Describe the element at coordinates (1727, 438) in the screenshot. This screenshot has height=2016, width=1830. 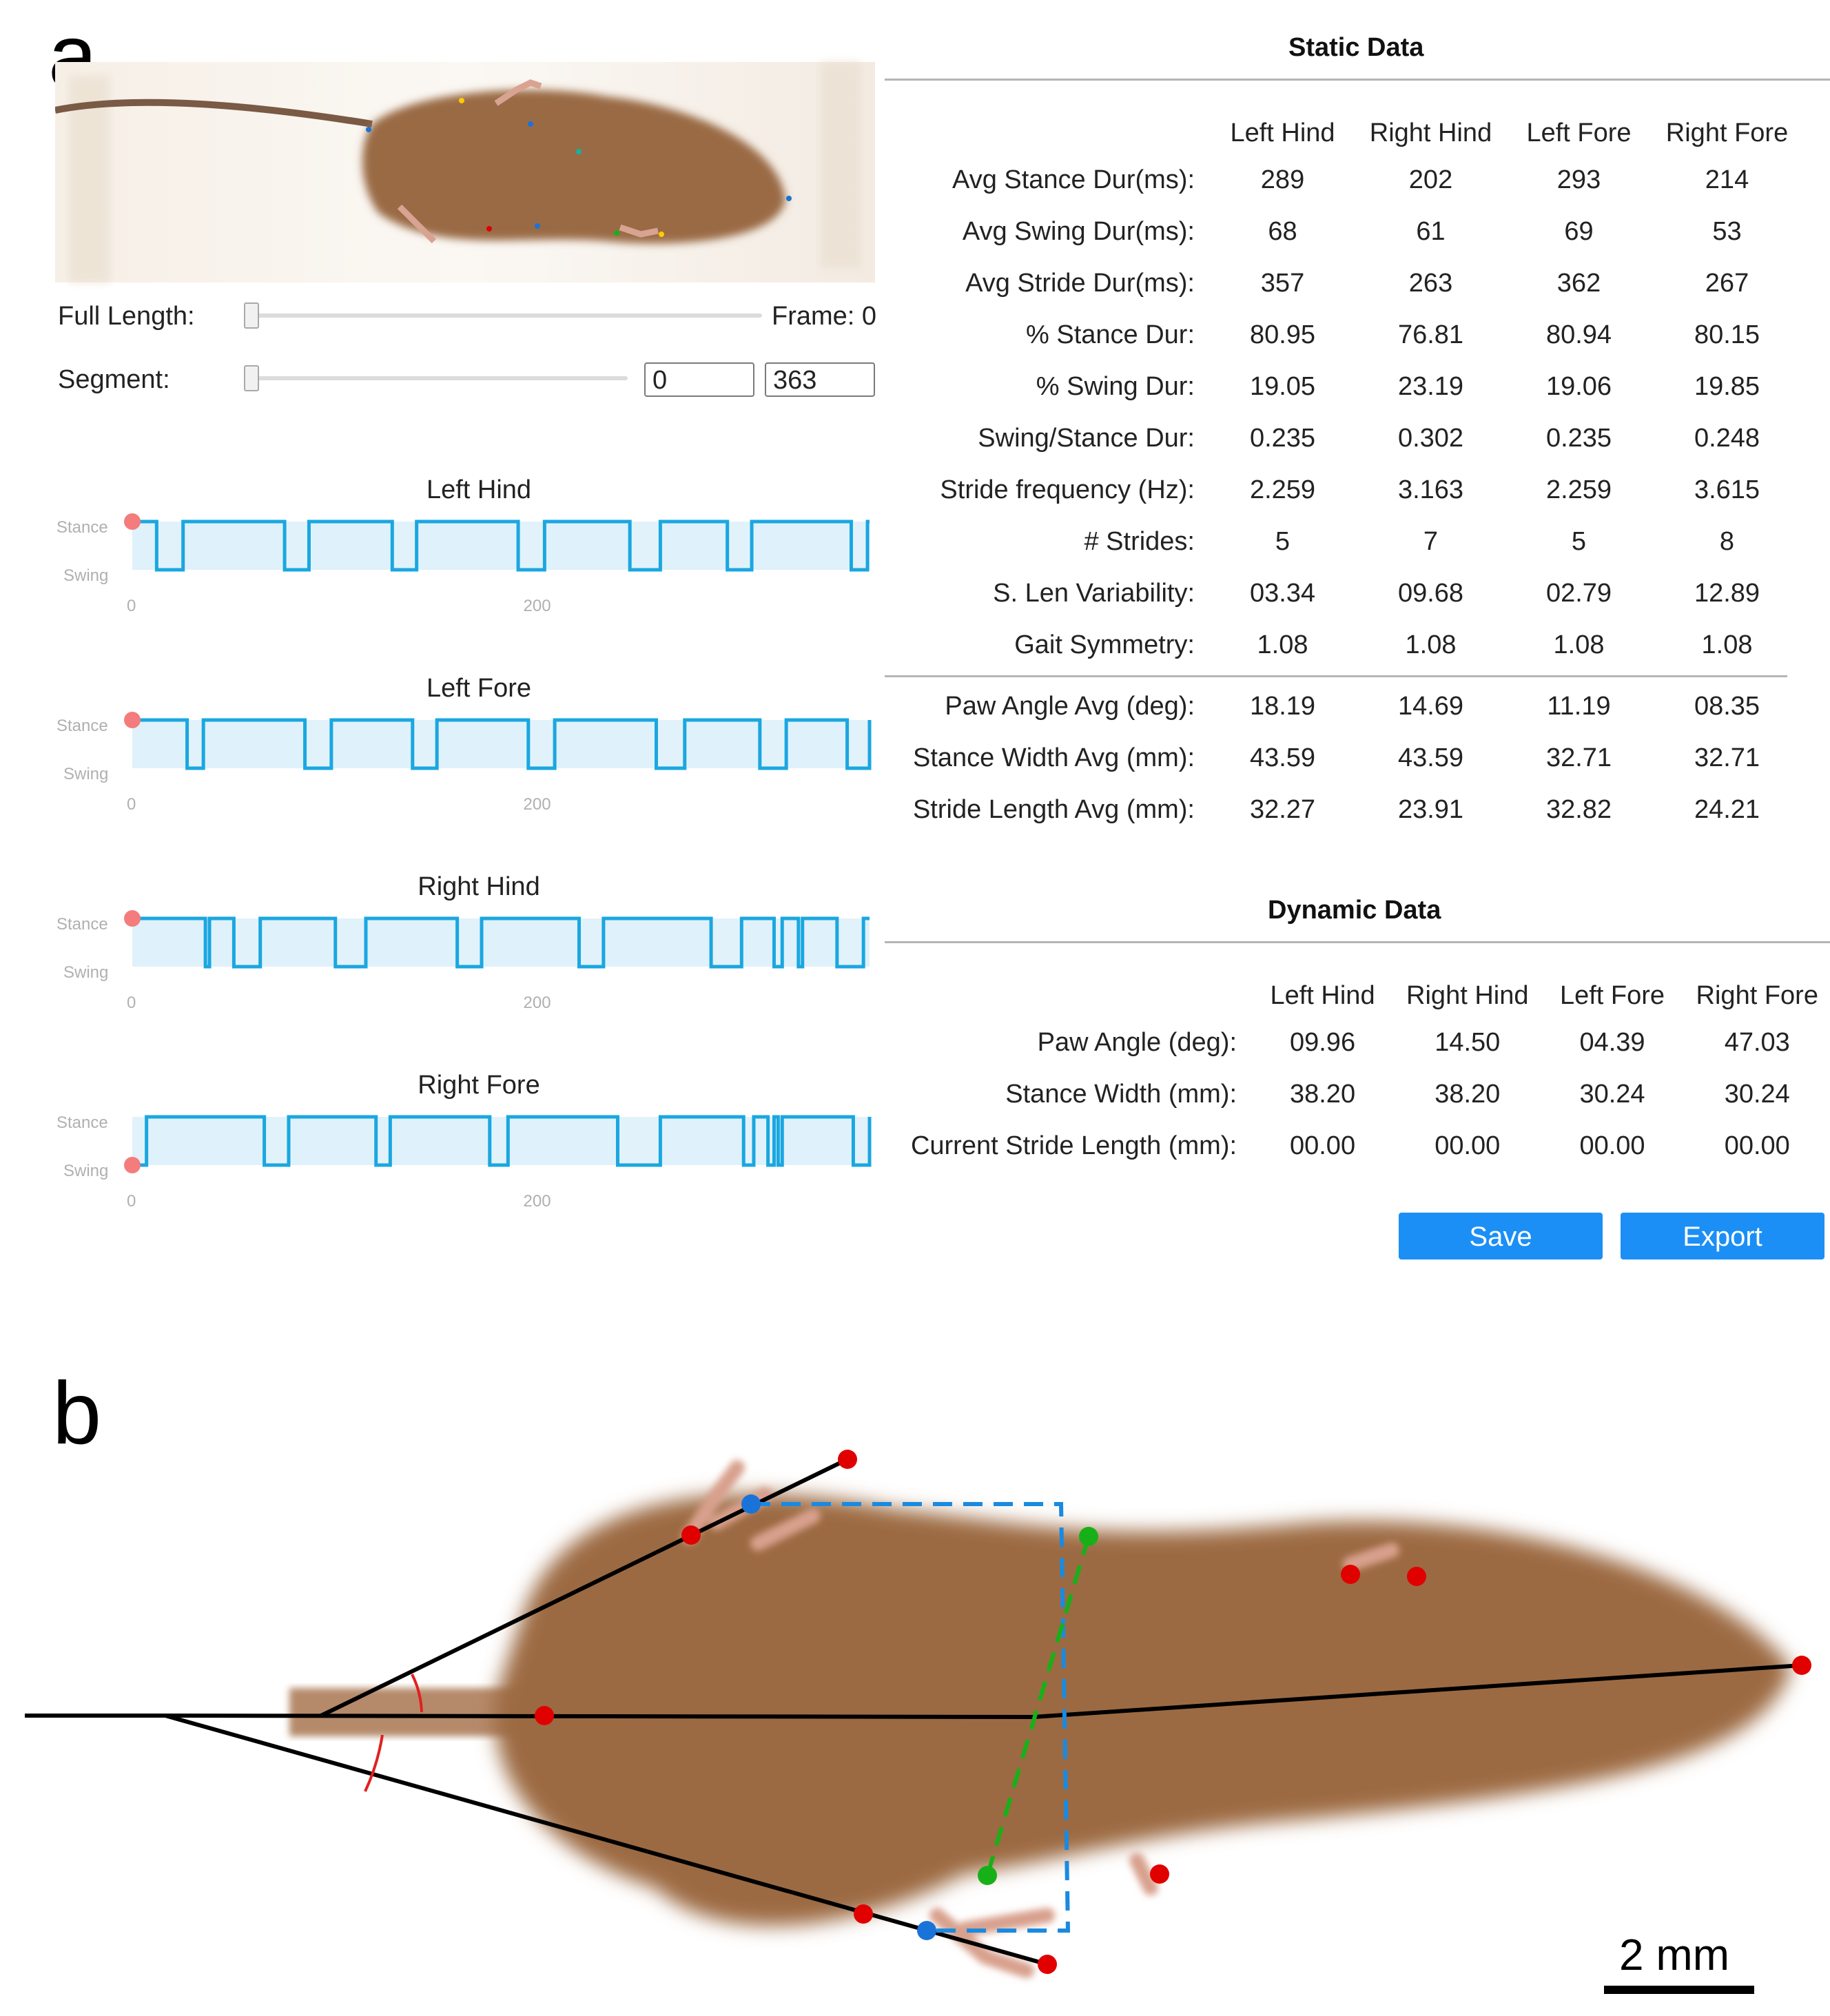
I see `table-cell: 0.248` at that location.